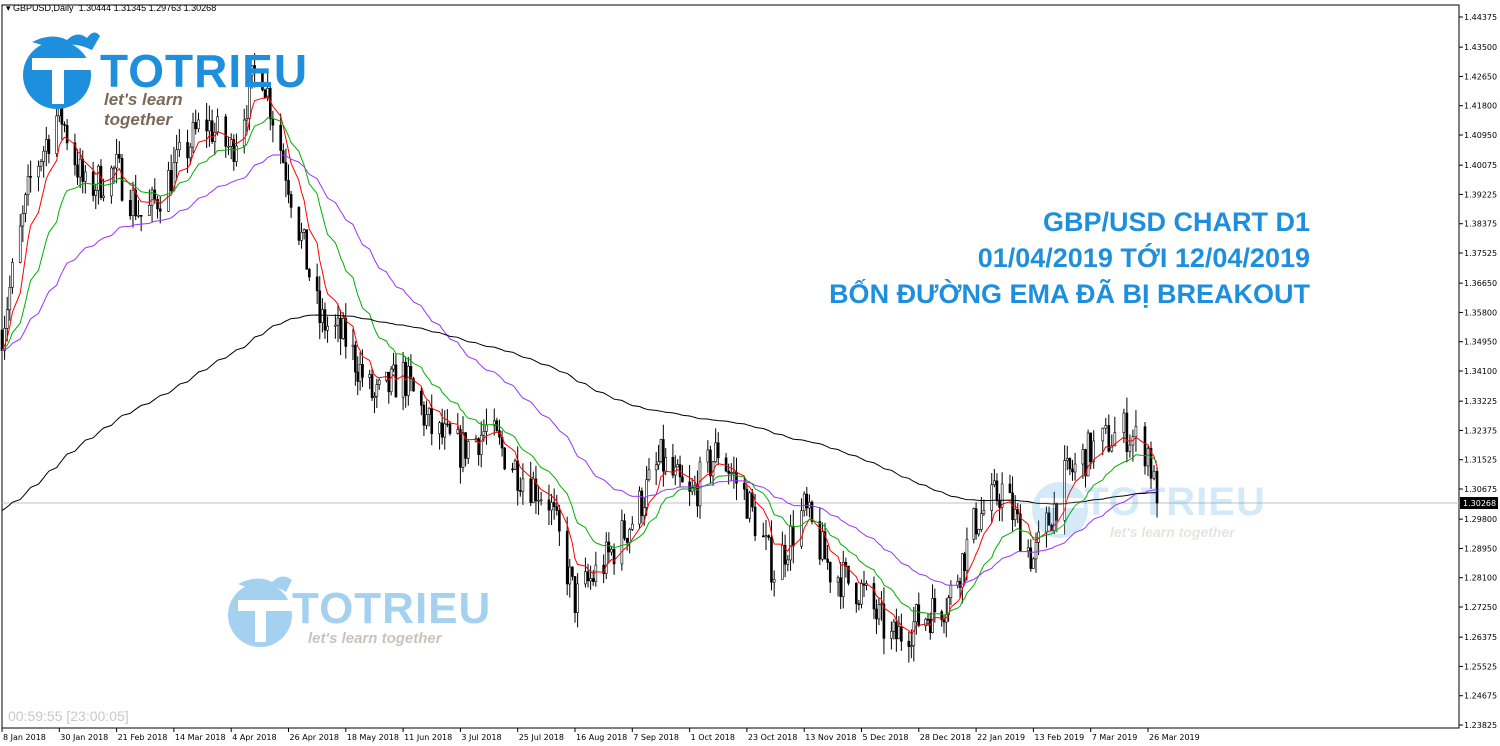 The width and height of the screenshot is (1500, 746). I want to click on x-tick-label: 25 Jul 2018, so click(541, 737).